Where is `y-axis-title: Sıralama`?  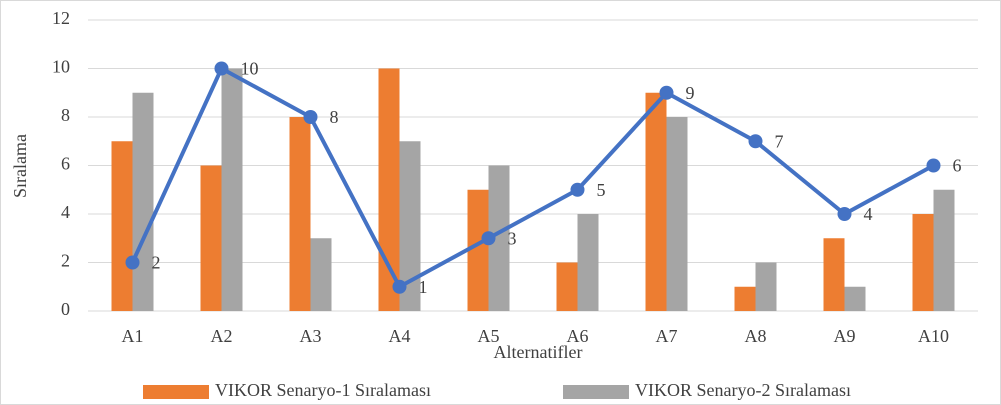 y-axis-title: Sıralama is located at coordinates (20, 166).